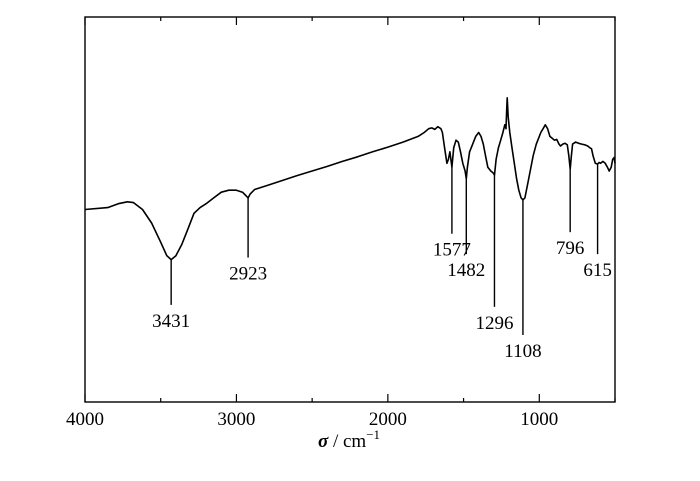 This screenshot has width=700, height=481. What do you see at coordinates (171, 321) in the screenshot?
I see `peak-label: 3431` at bounding box center [171, 321].